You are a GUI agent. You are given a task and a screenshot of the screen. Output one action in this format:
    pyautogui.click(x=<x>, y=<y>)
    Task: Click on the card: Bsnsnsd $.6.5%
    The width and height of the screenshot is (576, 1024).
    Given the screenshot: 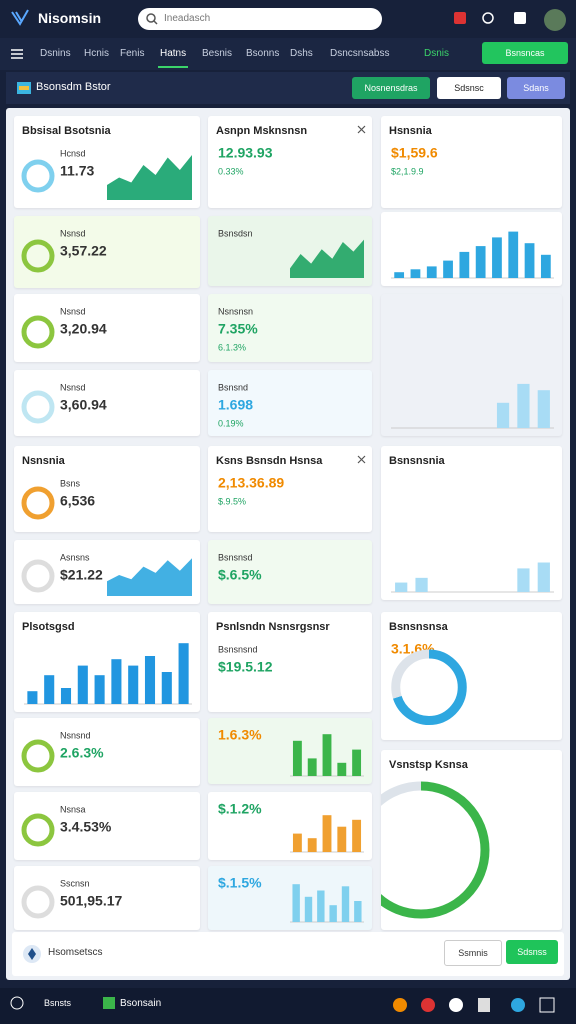 What is the action you would take?
    pyautogui.click(x=290, y=572)
    